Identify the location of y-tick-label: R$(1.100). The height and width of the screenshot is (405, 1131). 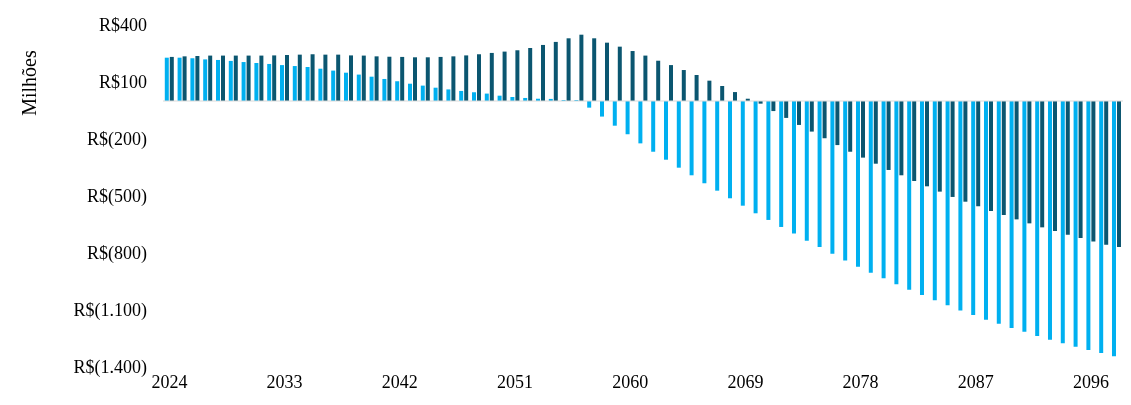
(110, 311).